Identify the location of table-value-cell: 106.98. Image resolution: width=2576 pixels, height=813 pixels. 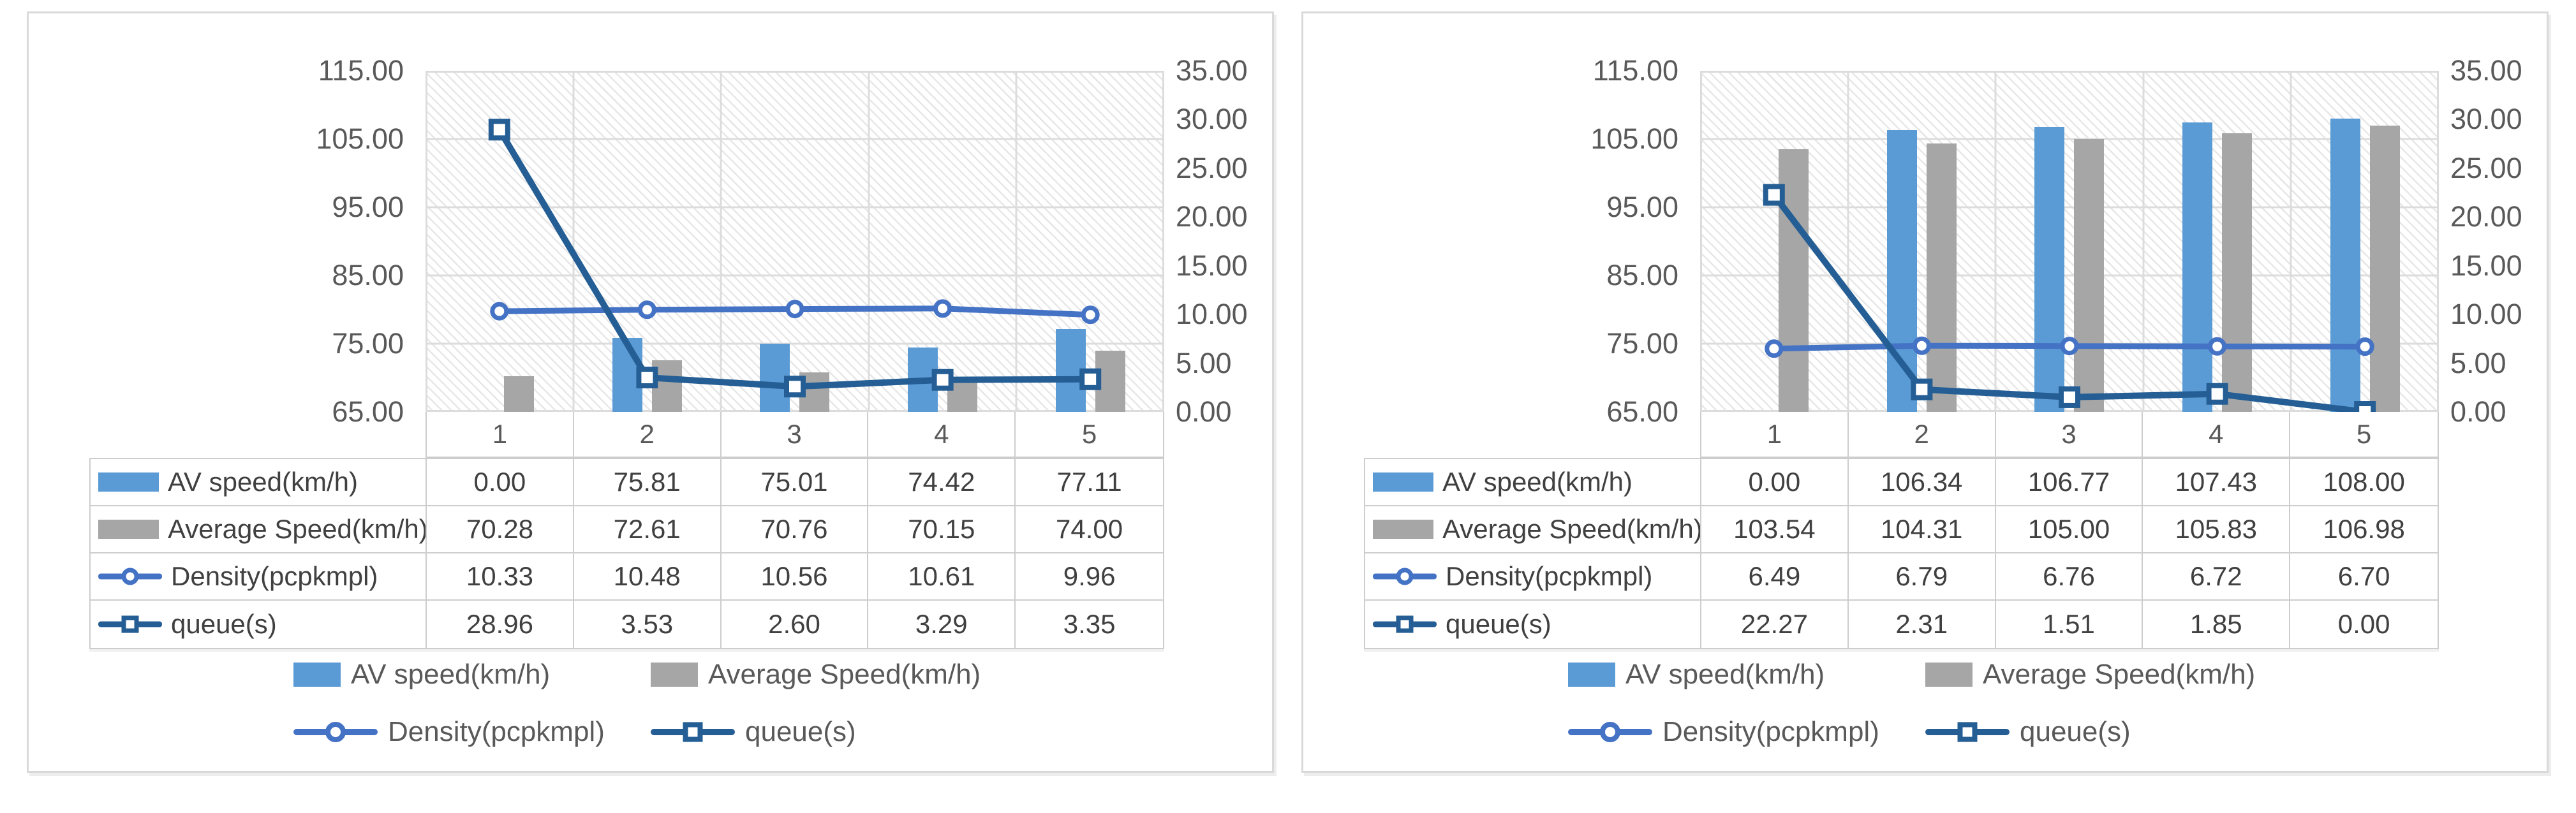
(2364, 530).